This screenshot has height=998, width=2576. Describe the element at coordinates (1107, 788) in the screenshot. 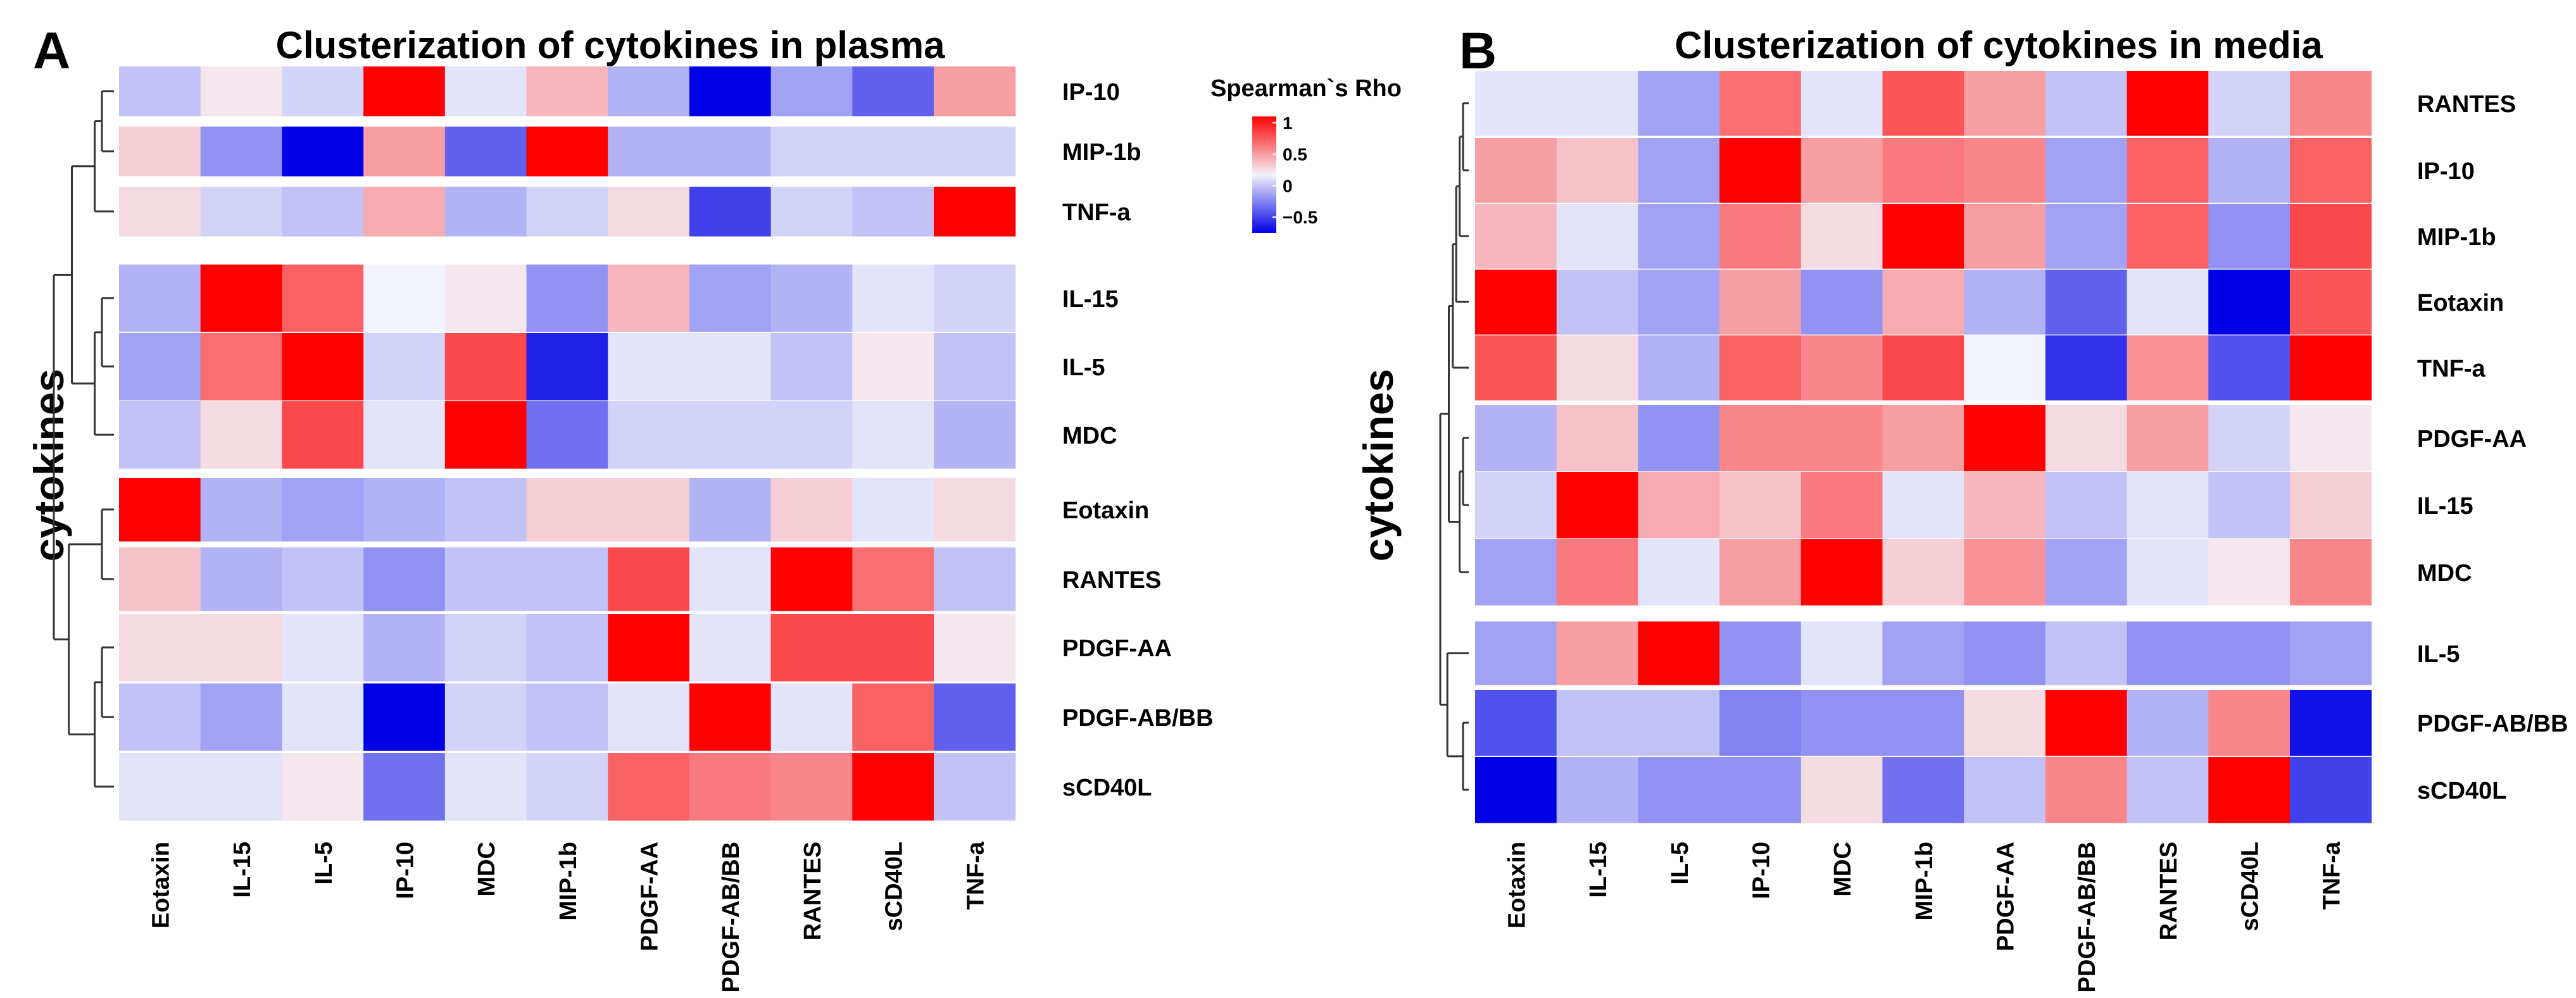

I see `row-label: sCD40L` at that location.